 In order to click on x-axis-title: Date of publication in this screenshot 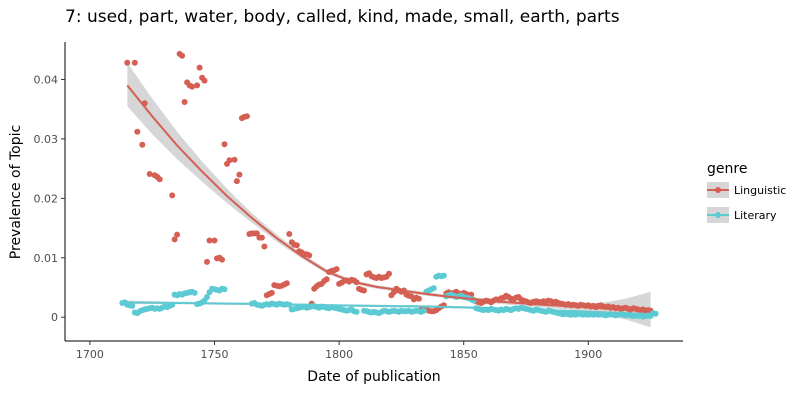, I will do `click(373, 377)`.